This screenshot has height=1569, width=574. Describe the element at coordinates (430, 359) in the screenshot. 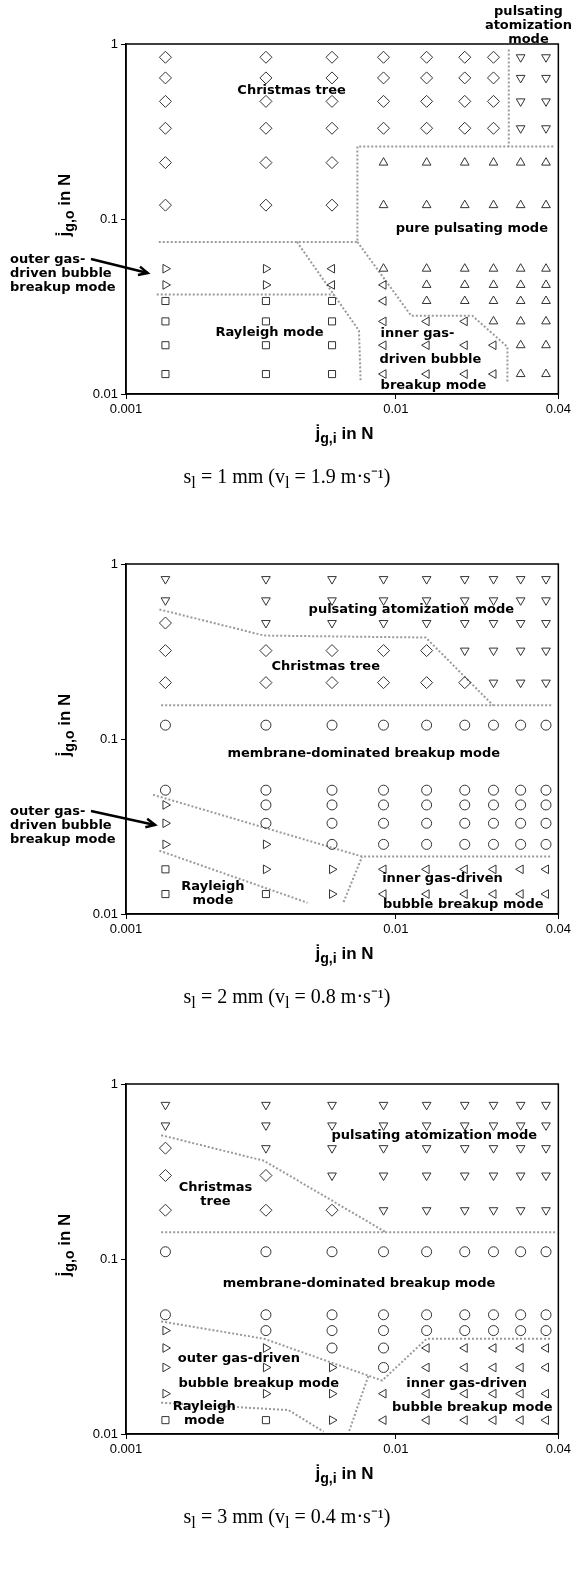

I see `annotation: driven bubble` at that location.